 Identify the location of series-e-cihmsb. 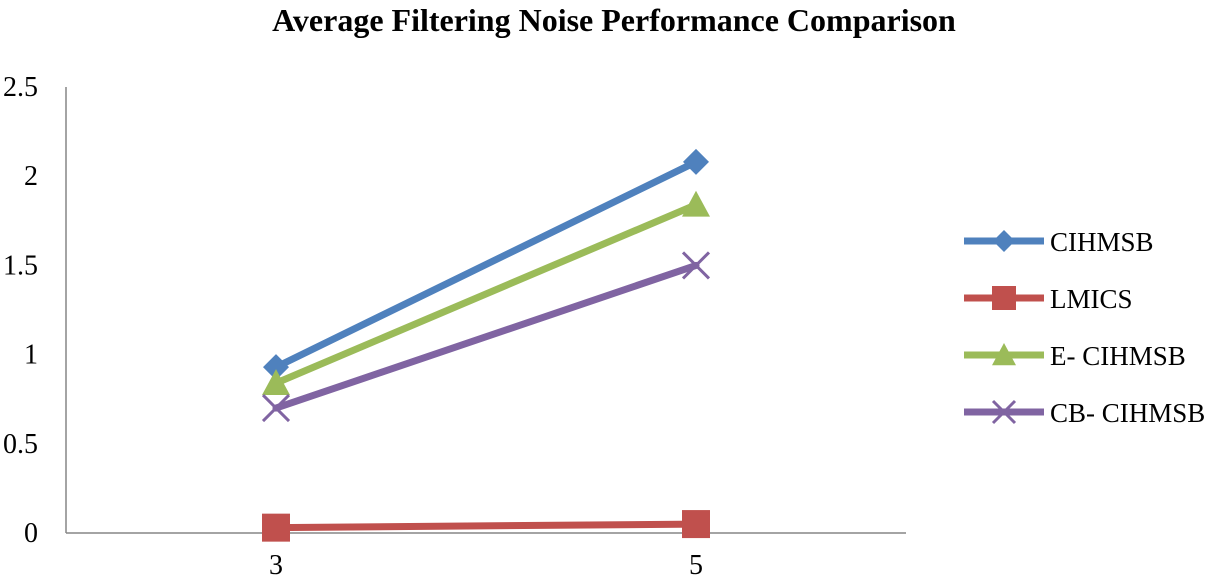
(486, 293).